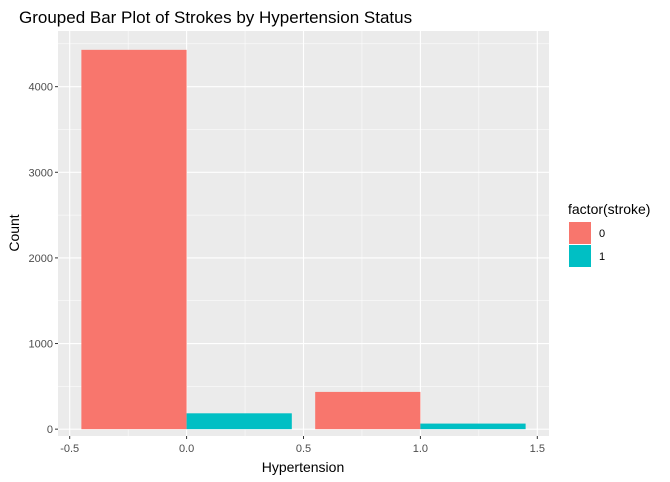 The image size is (670, 482). Describe the element at coordinates (14, 232) in the screenshot. I see `y-axis-title: Count` at that location.